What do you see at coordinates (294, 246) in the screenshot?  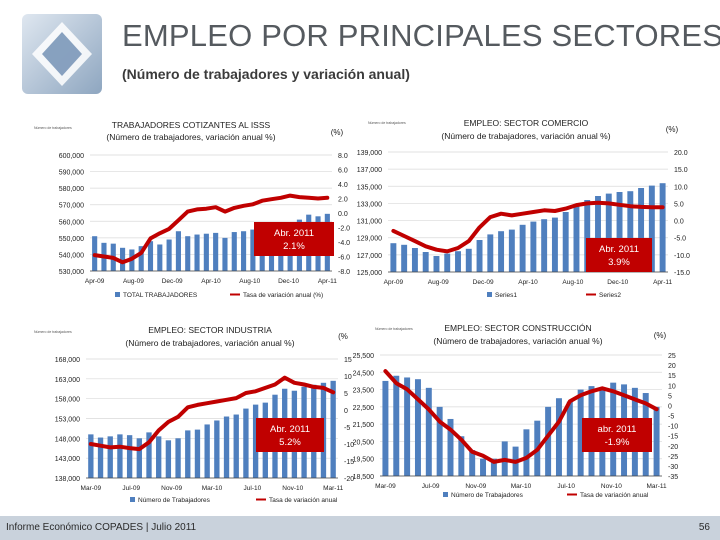 I see `chart1-annotation-value: 2.1%` at bounding box center [294, 246].